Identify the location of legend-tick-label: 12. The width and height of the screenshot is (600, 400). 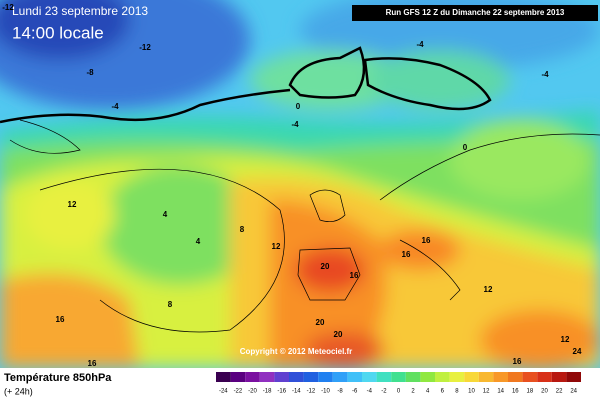
(486, 392).